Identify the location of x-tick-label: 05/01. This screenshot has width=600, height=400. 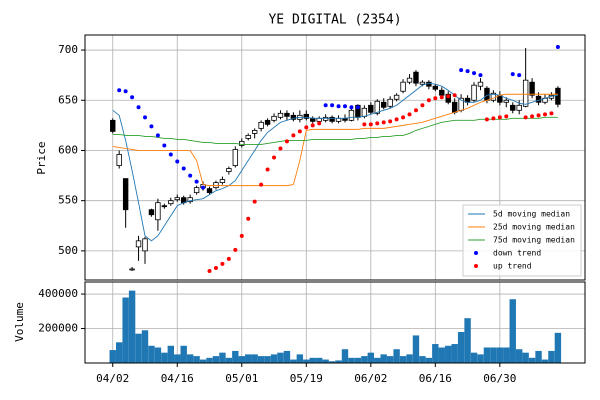
(241, 378).